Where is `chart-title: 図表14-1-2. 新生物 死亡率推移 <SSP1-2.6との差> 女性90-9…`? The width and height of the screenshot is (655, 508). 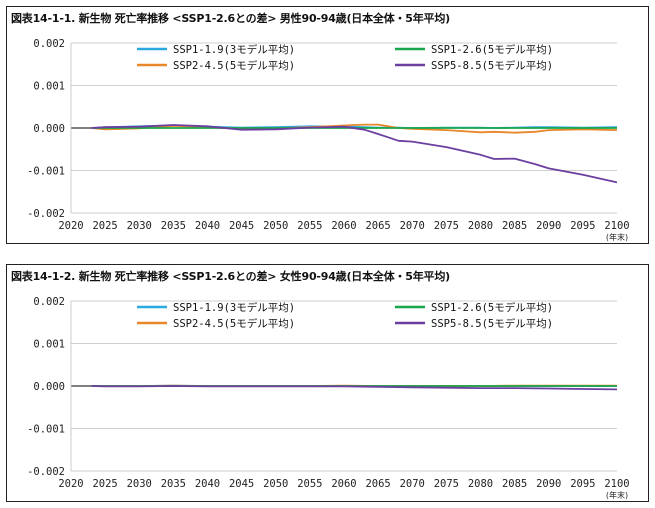 chart-title: 図表14-1-2. 新生物 死亡率推移 <SSP1-2.6との差> 女性90-9… is located at coordinates (230, 276).